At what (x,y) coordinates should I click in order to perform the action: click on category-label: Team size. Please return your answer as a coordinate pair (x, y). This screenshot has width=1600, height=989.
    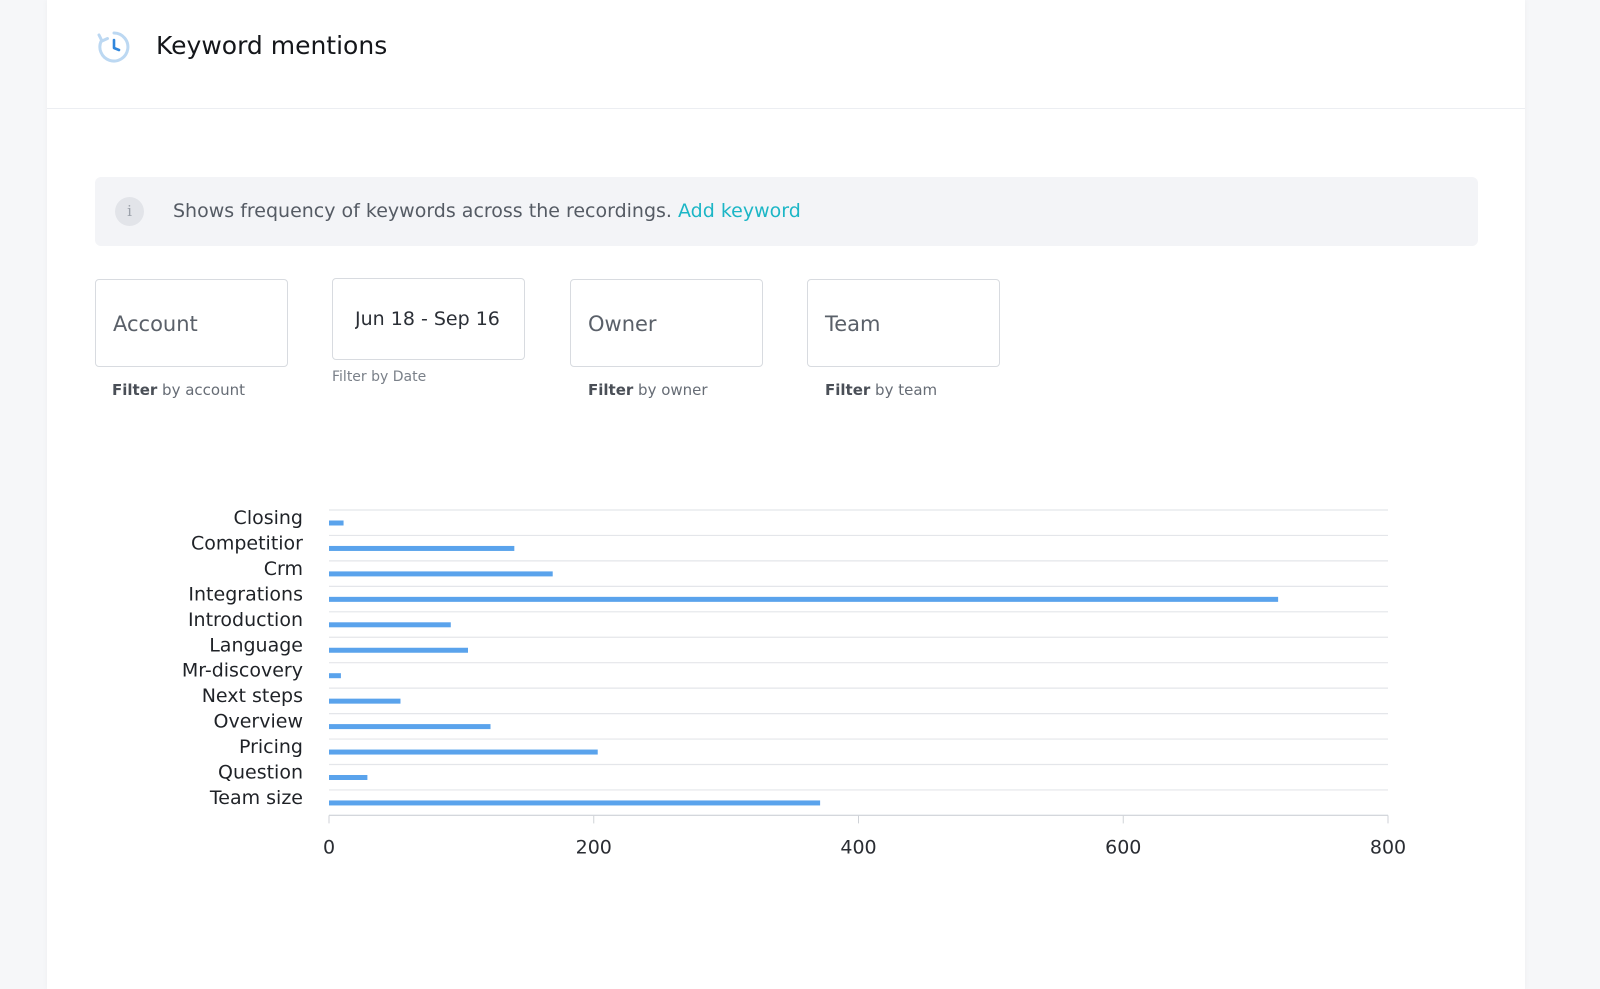
    Looking at the image, I should click on (256, 798).